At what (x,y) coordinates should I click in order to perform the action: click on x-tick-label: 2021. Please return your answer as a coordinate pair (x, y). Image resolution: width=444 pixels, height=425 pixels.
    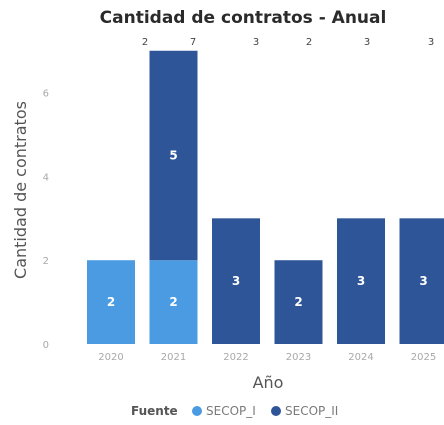
    Looking at the image, I should click on (173, 357).